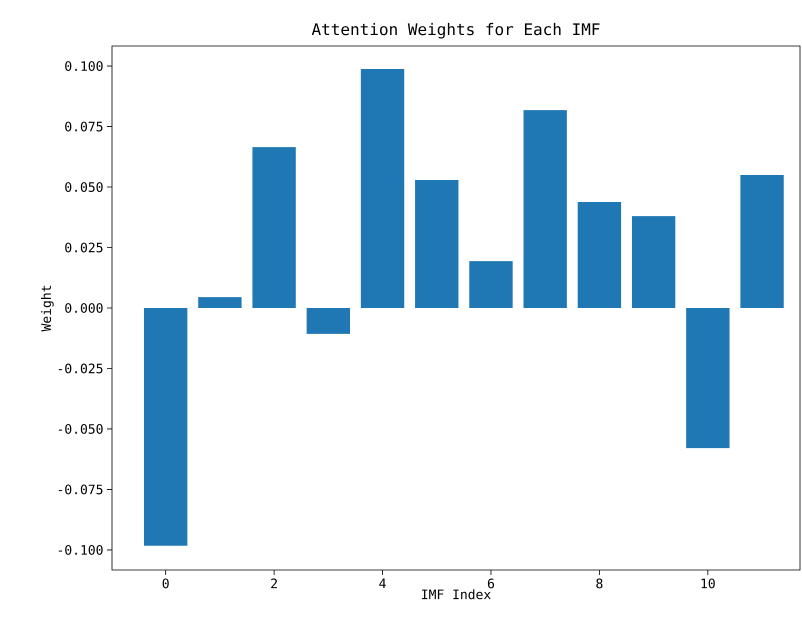 The image size is (802, 623). I want to click on y-tick-label: -0.025, so click(80, 369).